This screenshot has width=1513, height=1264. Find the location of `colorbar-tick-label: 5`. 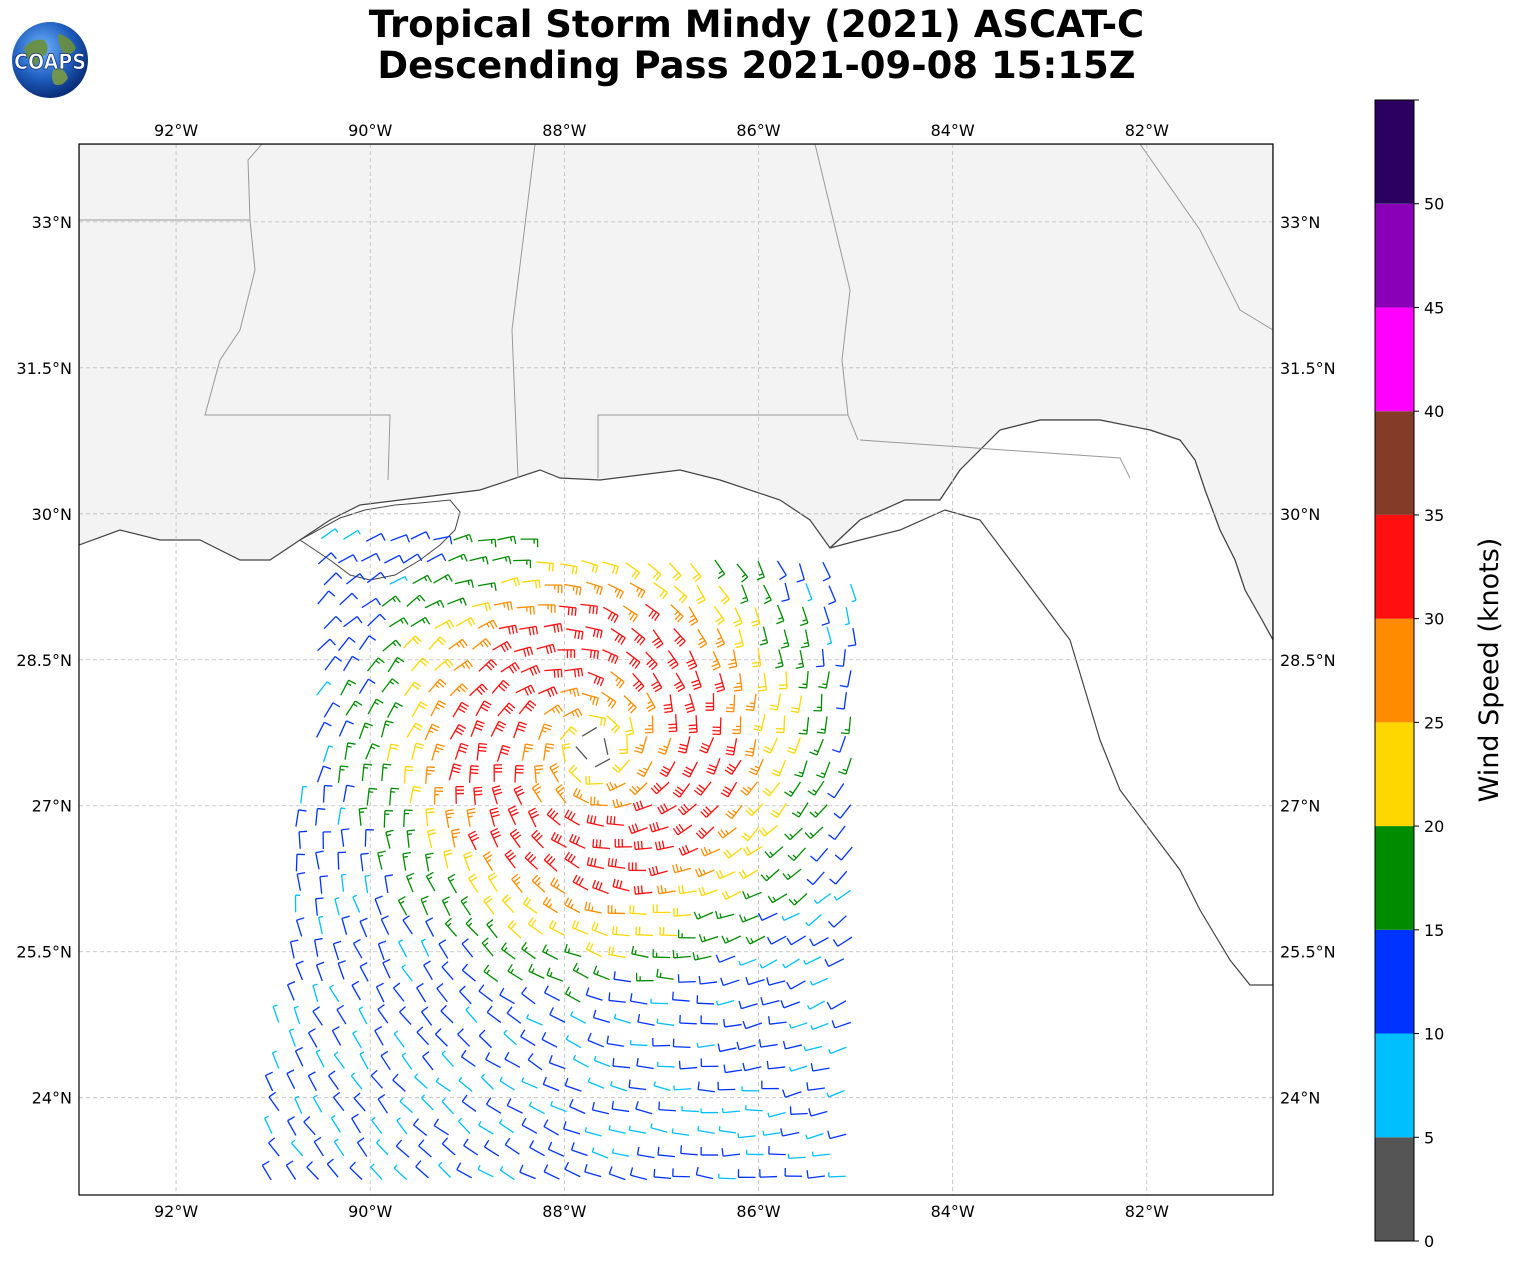

colorbar-tick-label: 5 is located at coordinates (1429, 1137).